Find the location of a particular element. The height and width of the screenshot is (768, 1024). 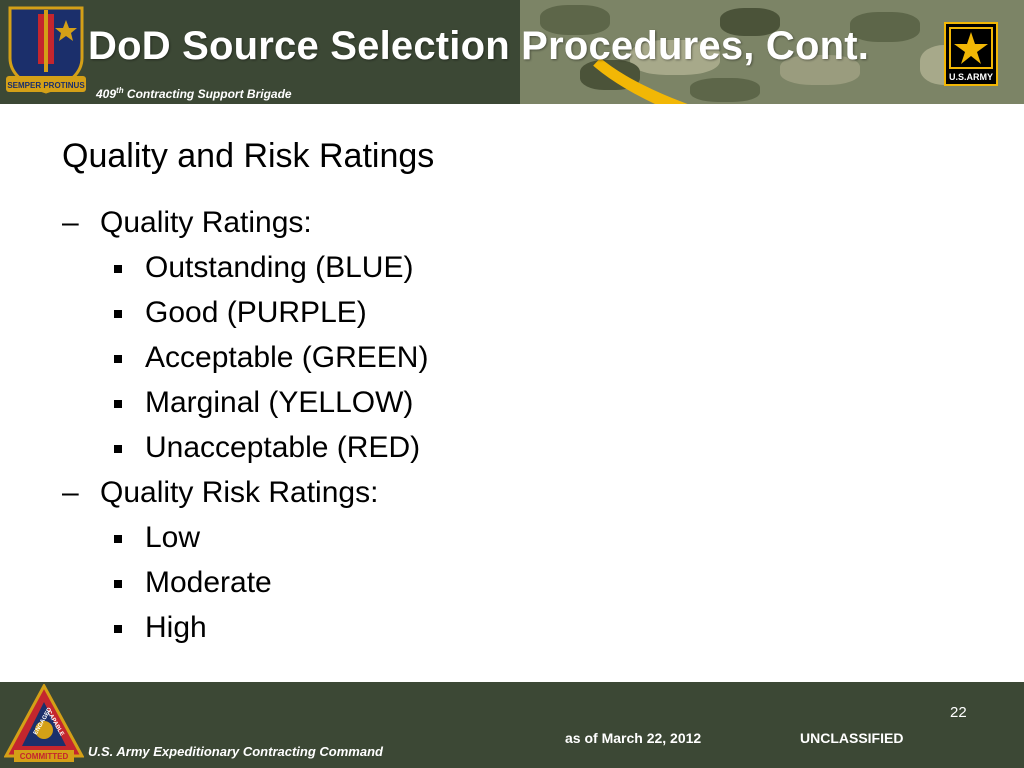

as-of-date: as of March 22, 2012 is located at coordinates (633, 738).